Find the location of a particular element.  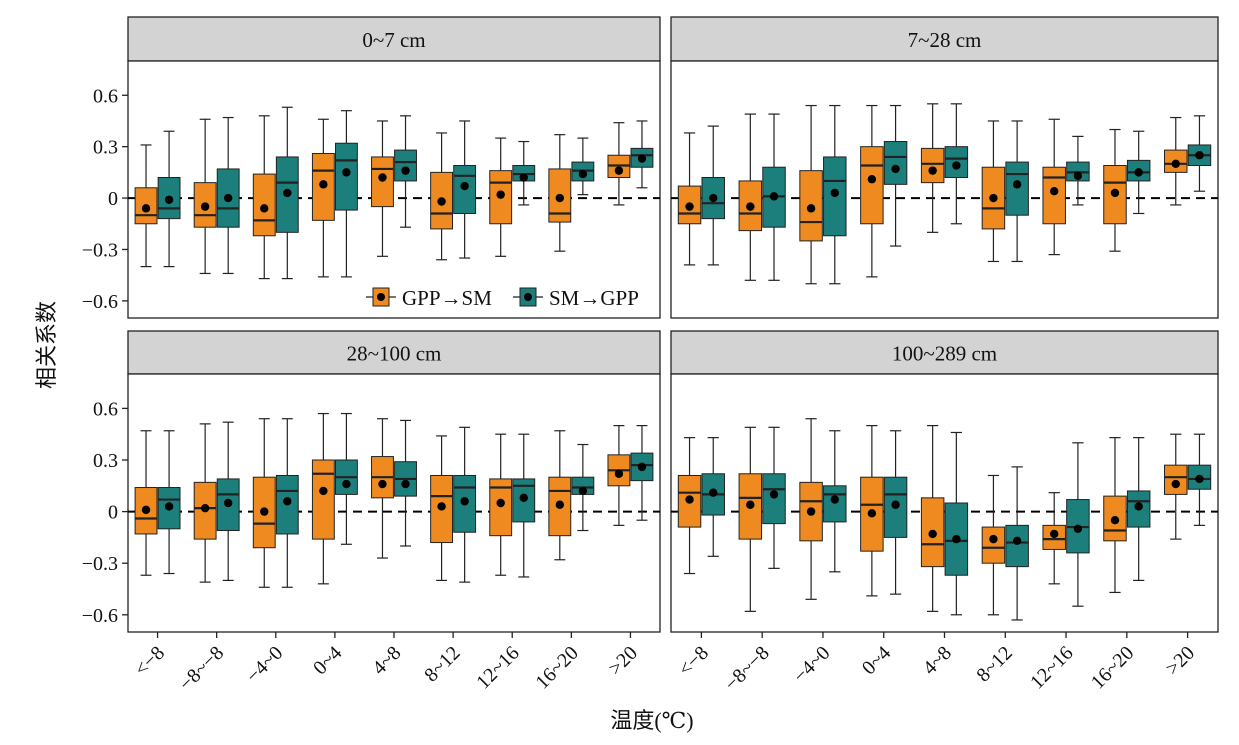

panel-title: 0~7 cm is located at coordinates (393, 40).